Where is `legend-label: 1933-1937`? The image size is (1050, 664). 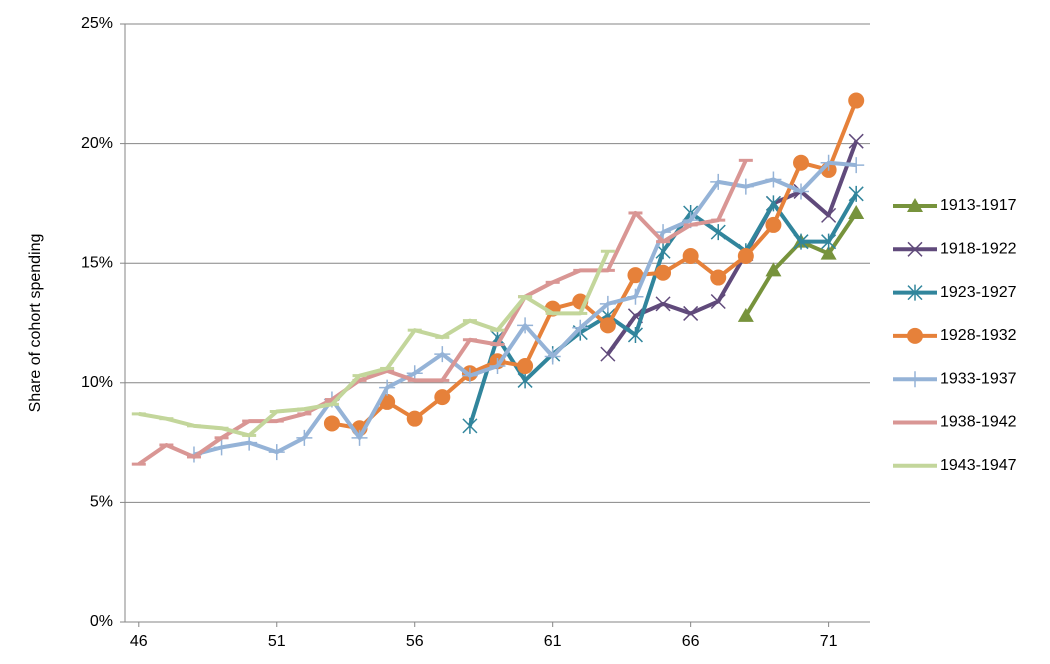 legend-label: 1933-1937 is located at coordinates (978, 378).